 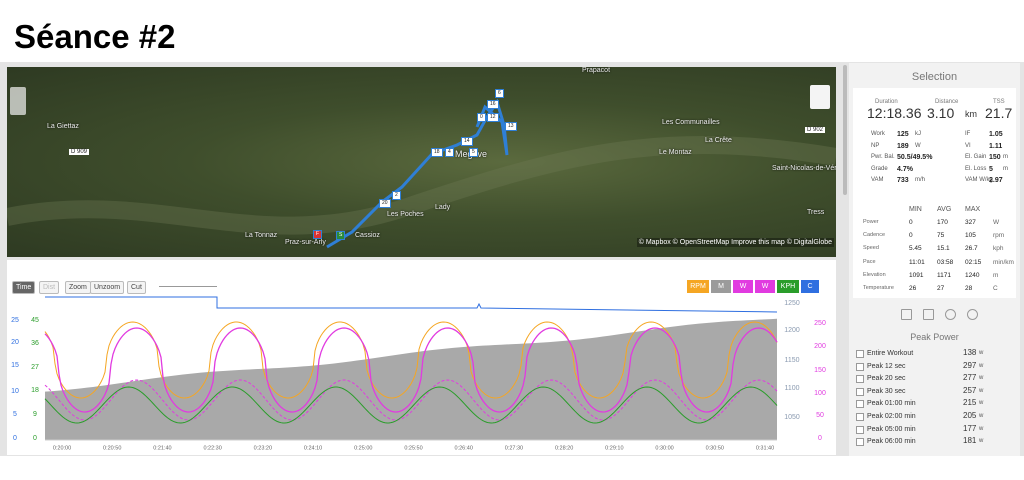 What do you see at coordinates (698, 286) in the screenshot?
I see `channel-toggle: RPM` at bounding box center [698, 286].